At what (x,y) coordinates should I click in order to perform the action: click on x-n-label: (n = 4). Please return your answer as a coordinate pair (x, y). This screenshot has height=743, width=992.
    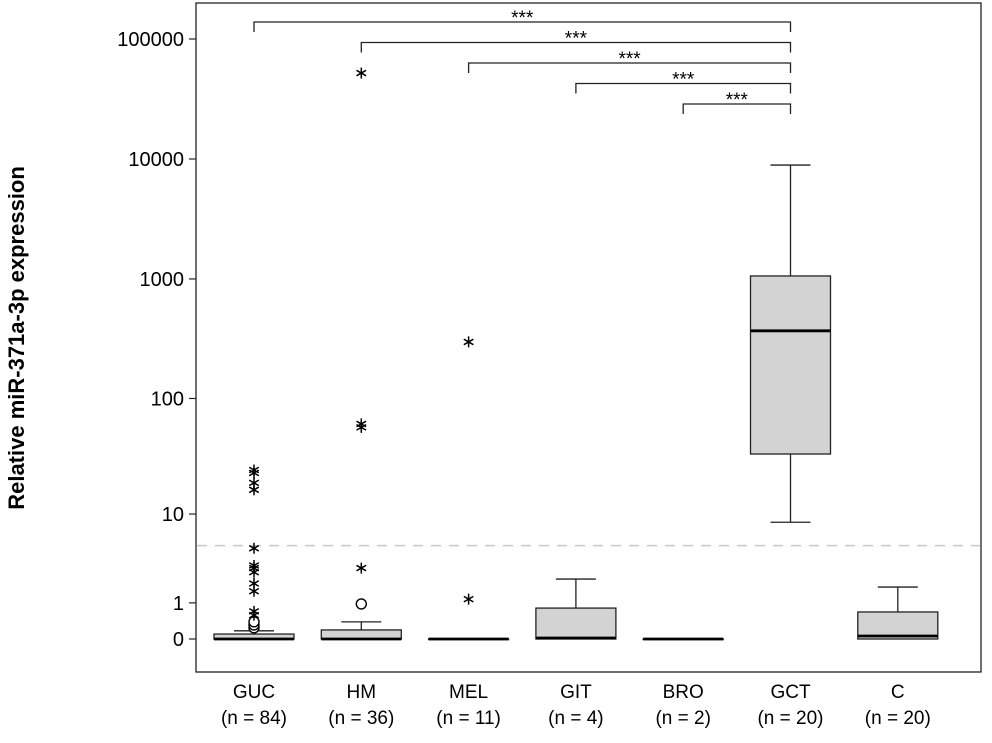
    Looking at the image, I should click on (575, 718).